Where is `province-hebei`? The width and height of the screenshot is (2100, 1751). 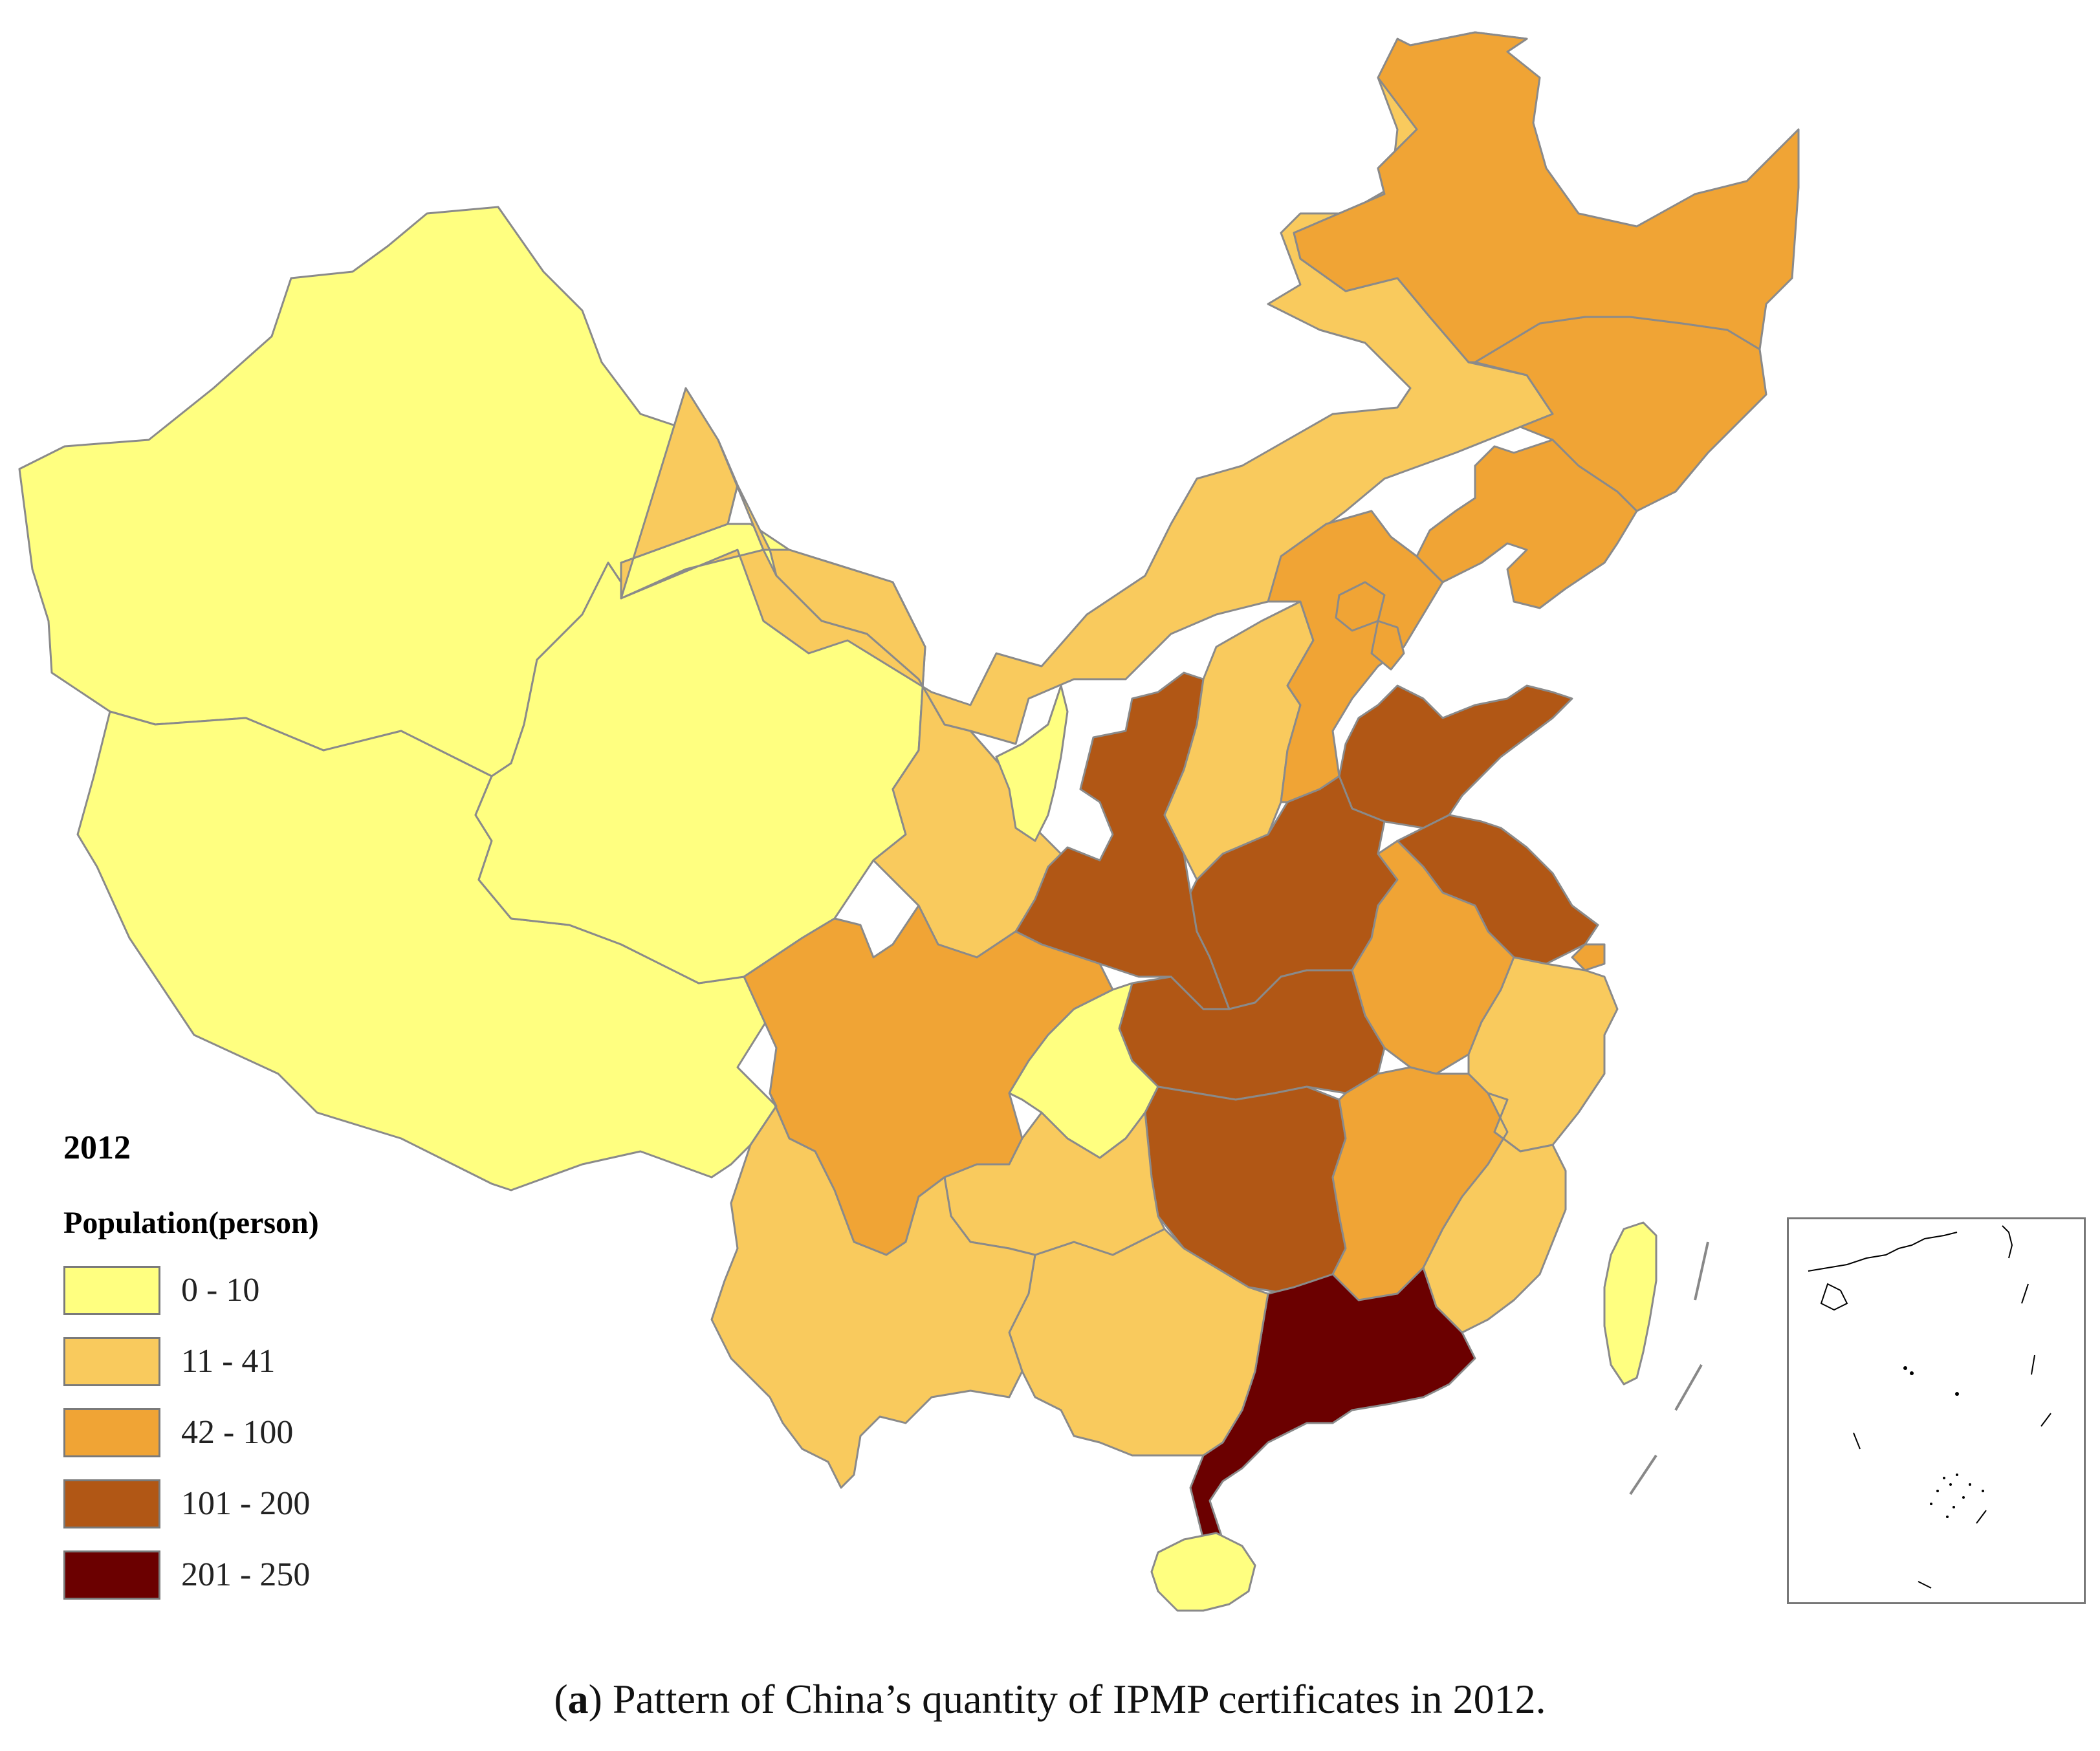 province-hebei is located at coordinates (1355, 656).